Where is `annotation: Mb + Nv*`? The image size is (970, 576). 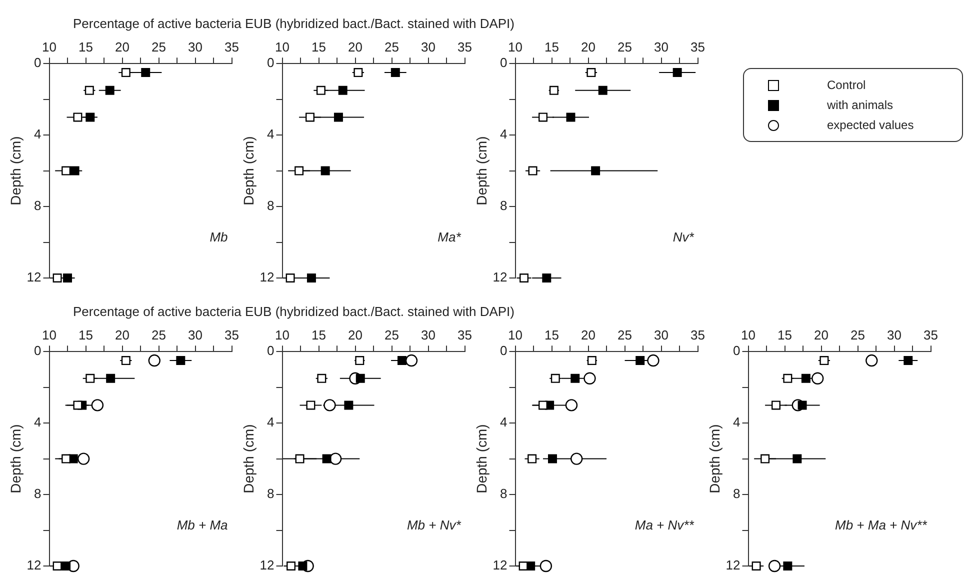
annotation: Mb + Nv* is located at coordinates (434, 525).